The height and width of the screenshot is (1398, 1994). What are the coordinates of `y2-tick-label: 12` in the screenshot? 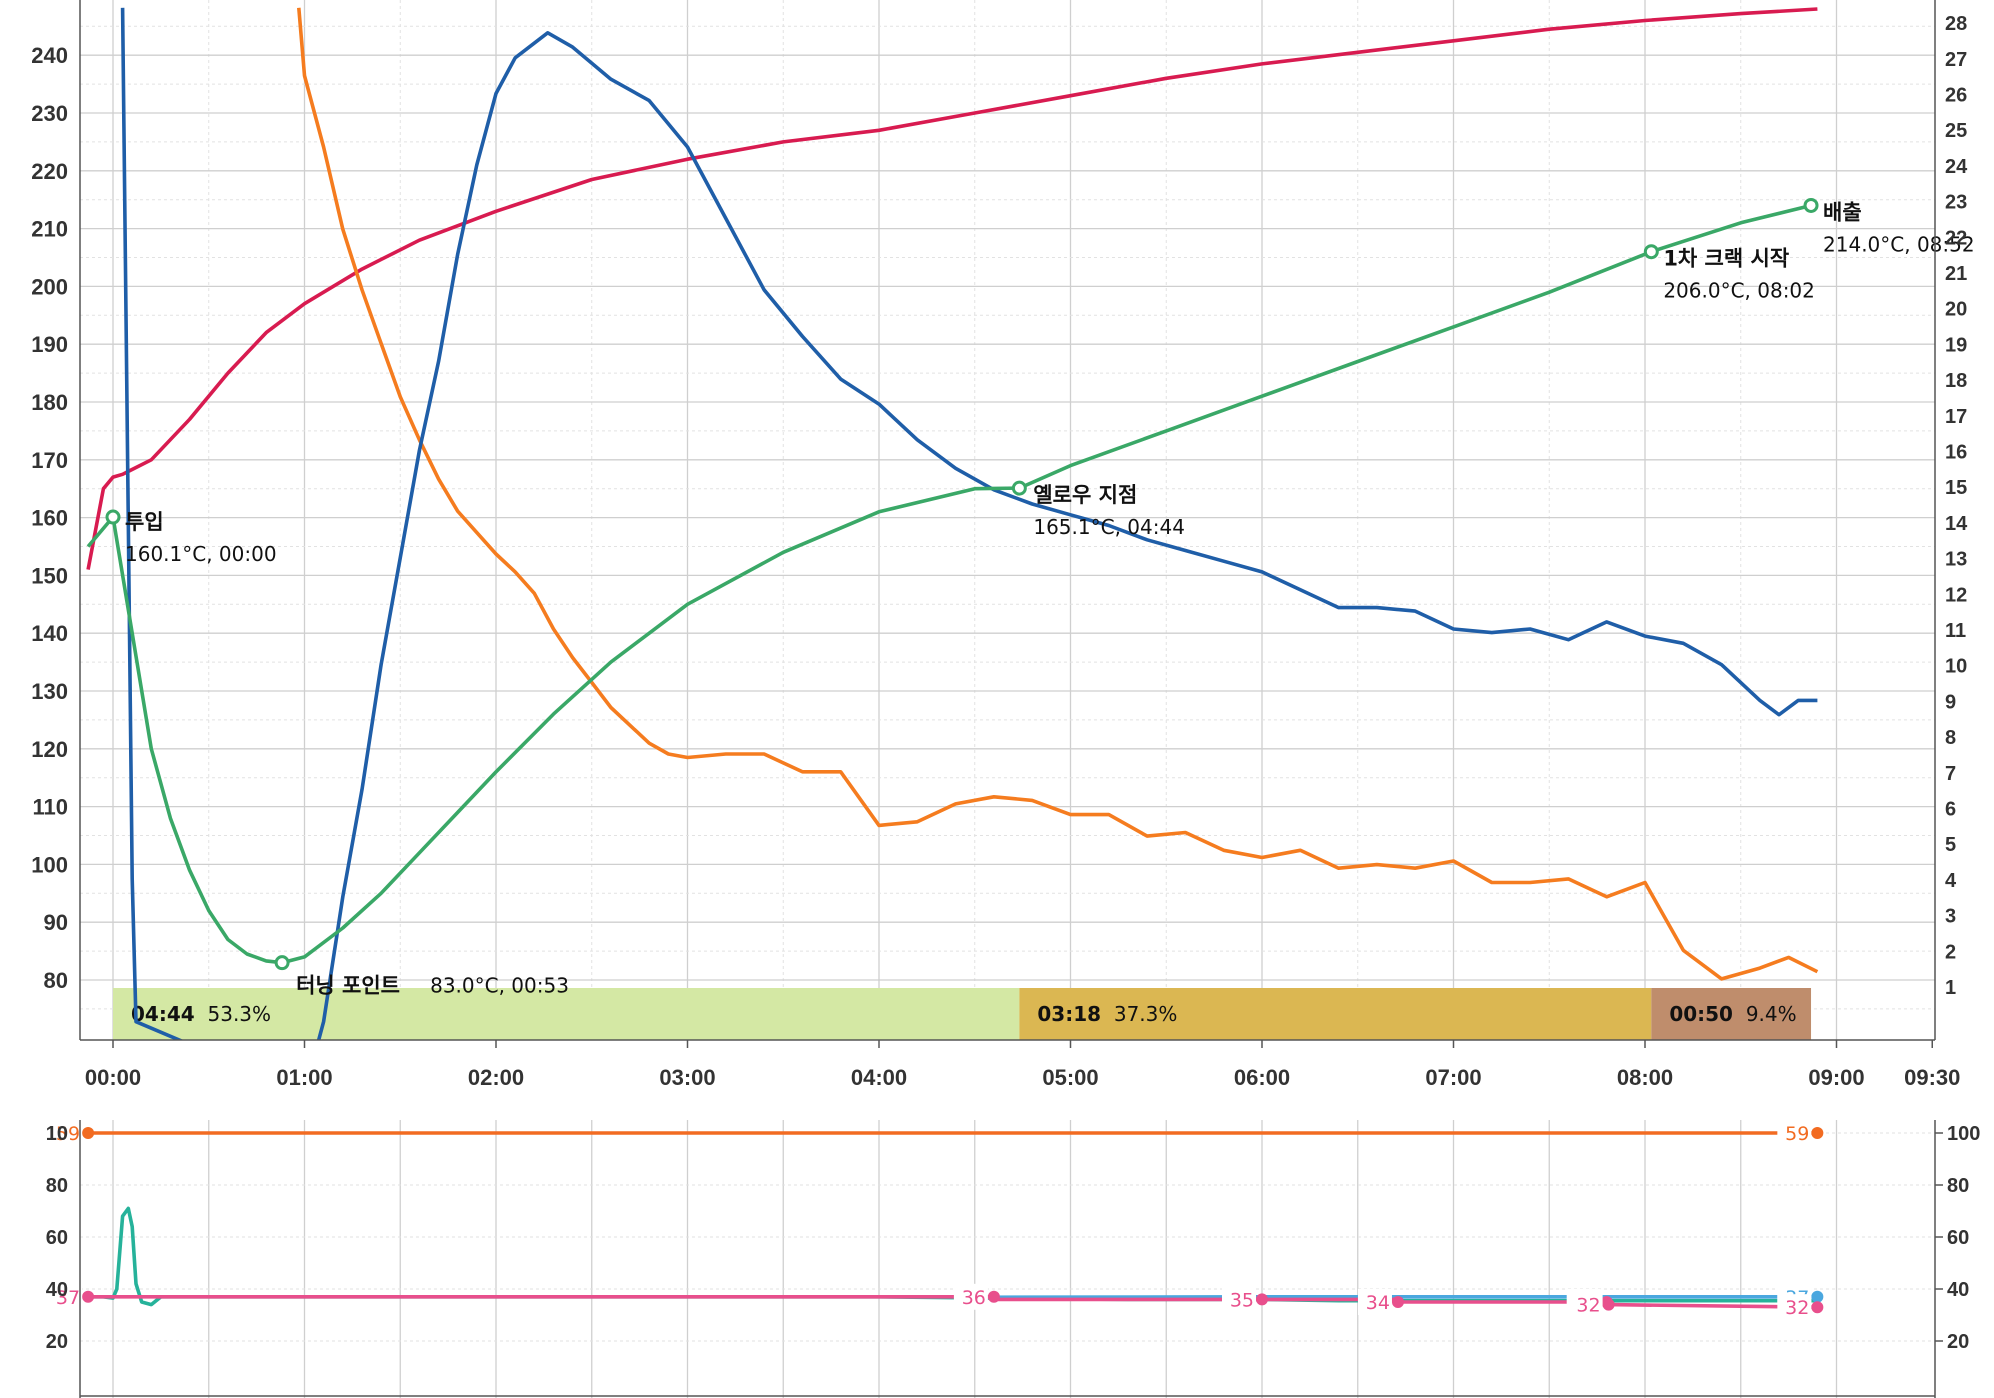 It's located at (1956, 595).